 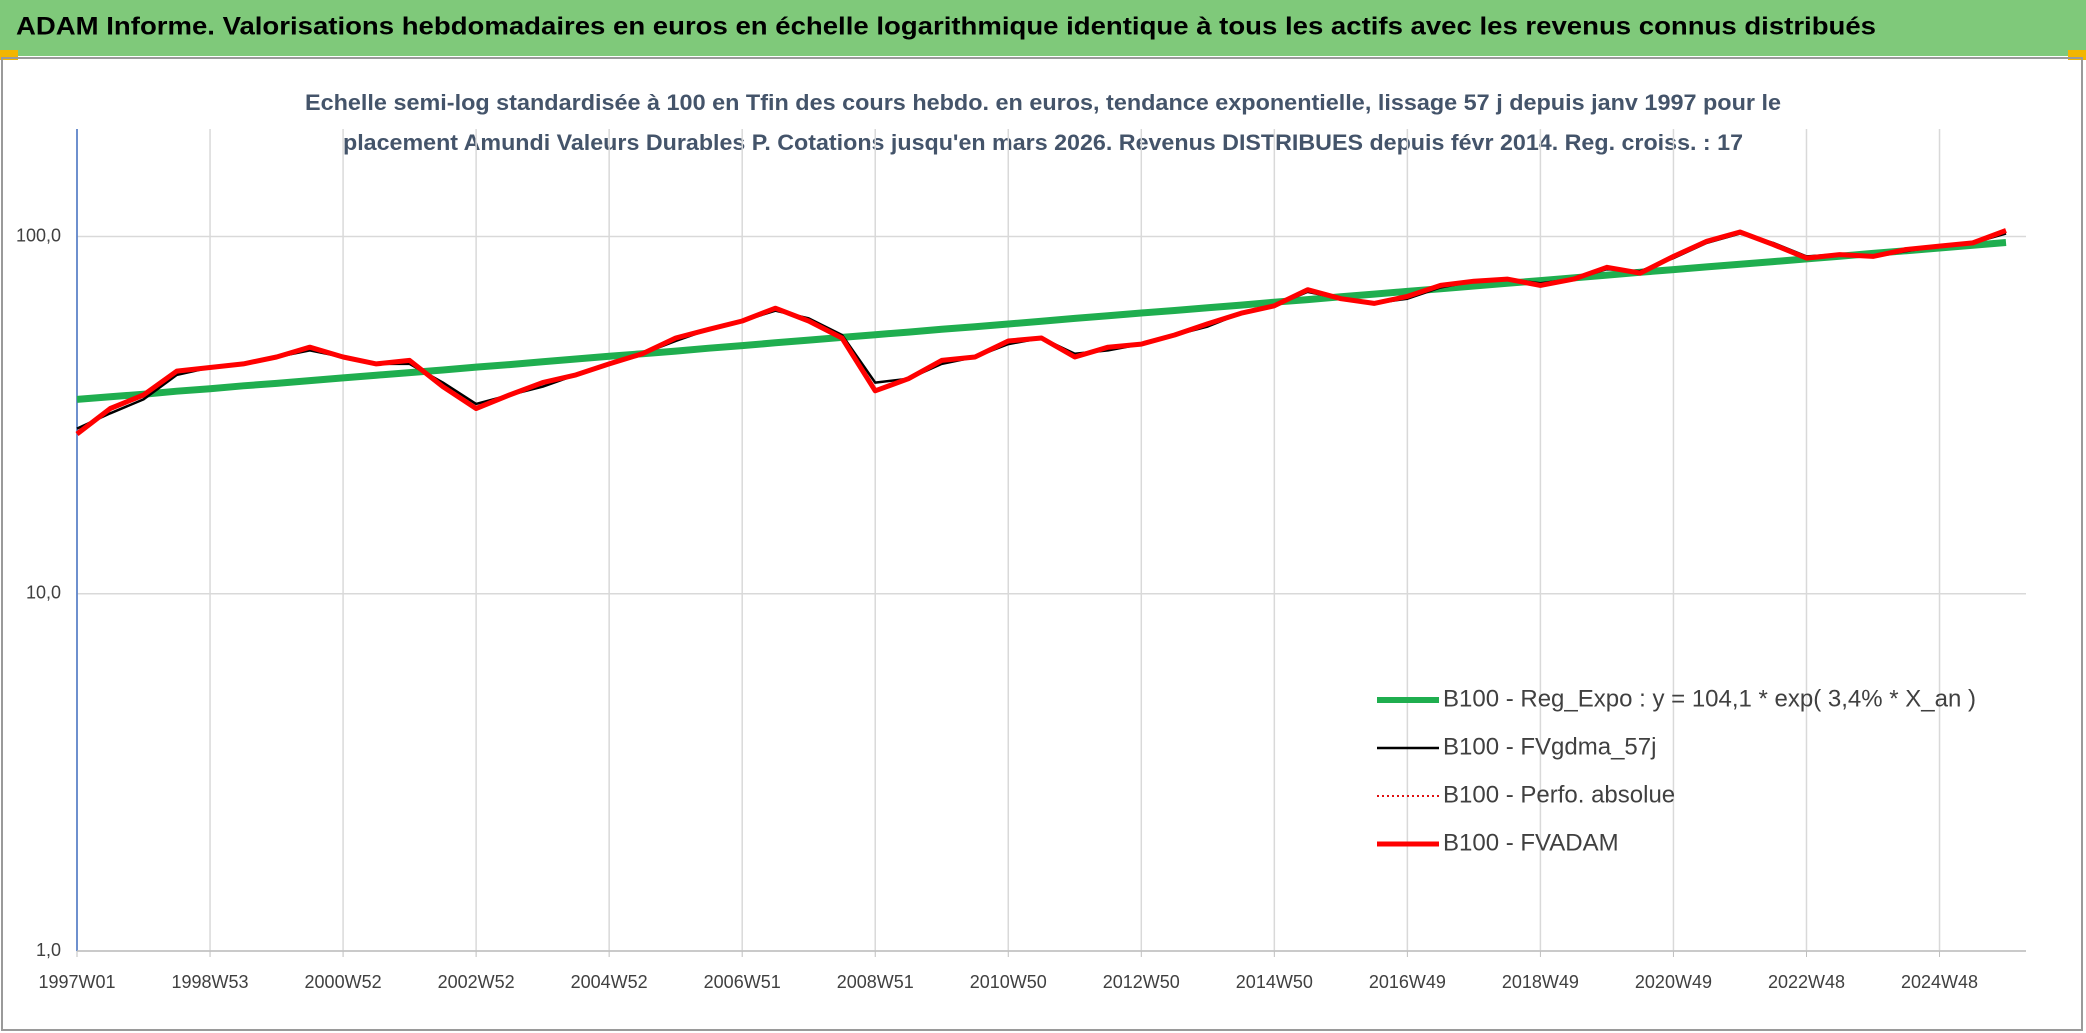 What do you see at coordinates (1549, 746) in the screenshot?
I see `legend-label: B100 - FVgdma_57j` at bounding box center [1549, 746].